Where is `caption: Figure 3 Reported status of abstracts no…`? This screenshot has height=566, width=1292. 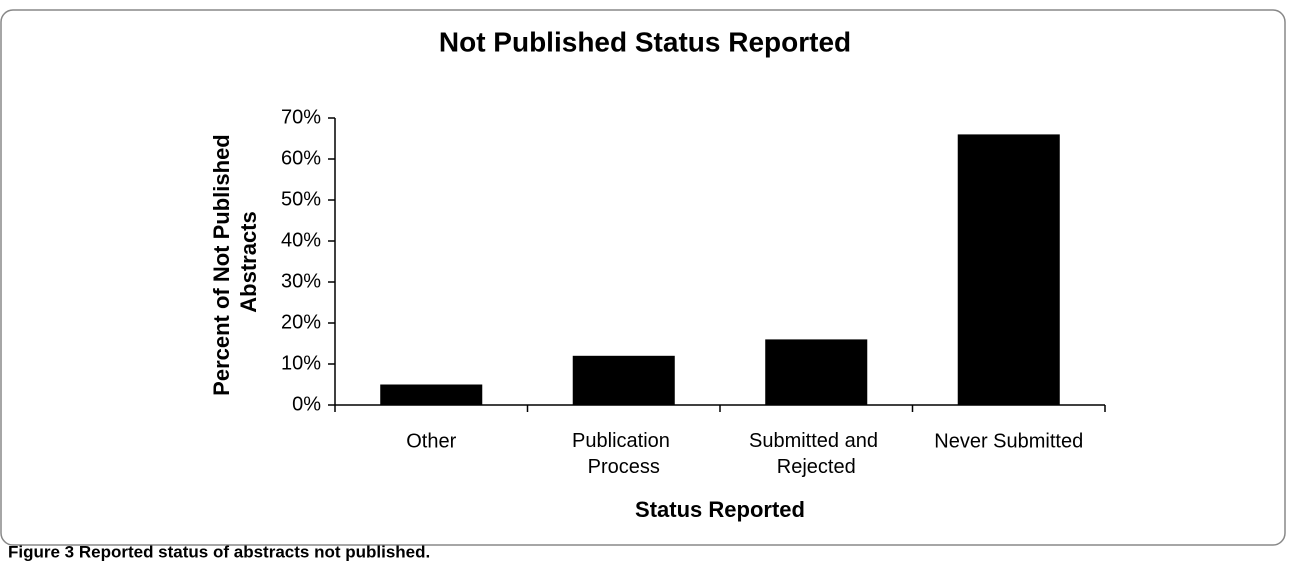
caption: Figure 3 Reported status of abstracts no… is located at coordinates (219, 551).